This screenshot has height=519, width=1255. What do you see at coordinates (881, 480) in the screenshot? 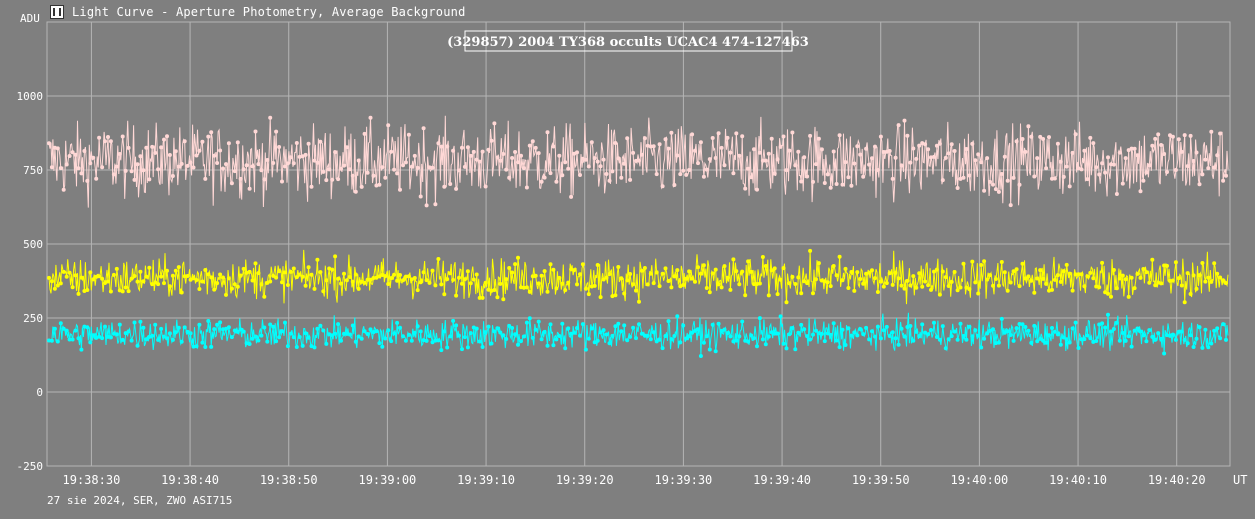
I see `x-tick-label: 19:39:50` at bounding box center [881, 480].